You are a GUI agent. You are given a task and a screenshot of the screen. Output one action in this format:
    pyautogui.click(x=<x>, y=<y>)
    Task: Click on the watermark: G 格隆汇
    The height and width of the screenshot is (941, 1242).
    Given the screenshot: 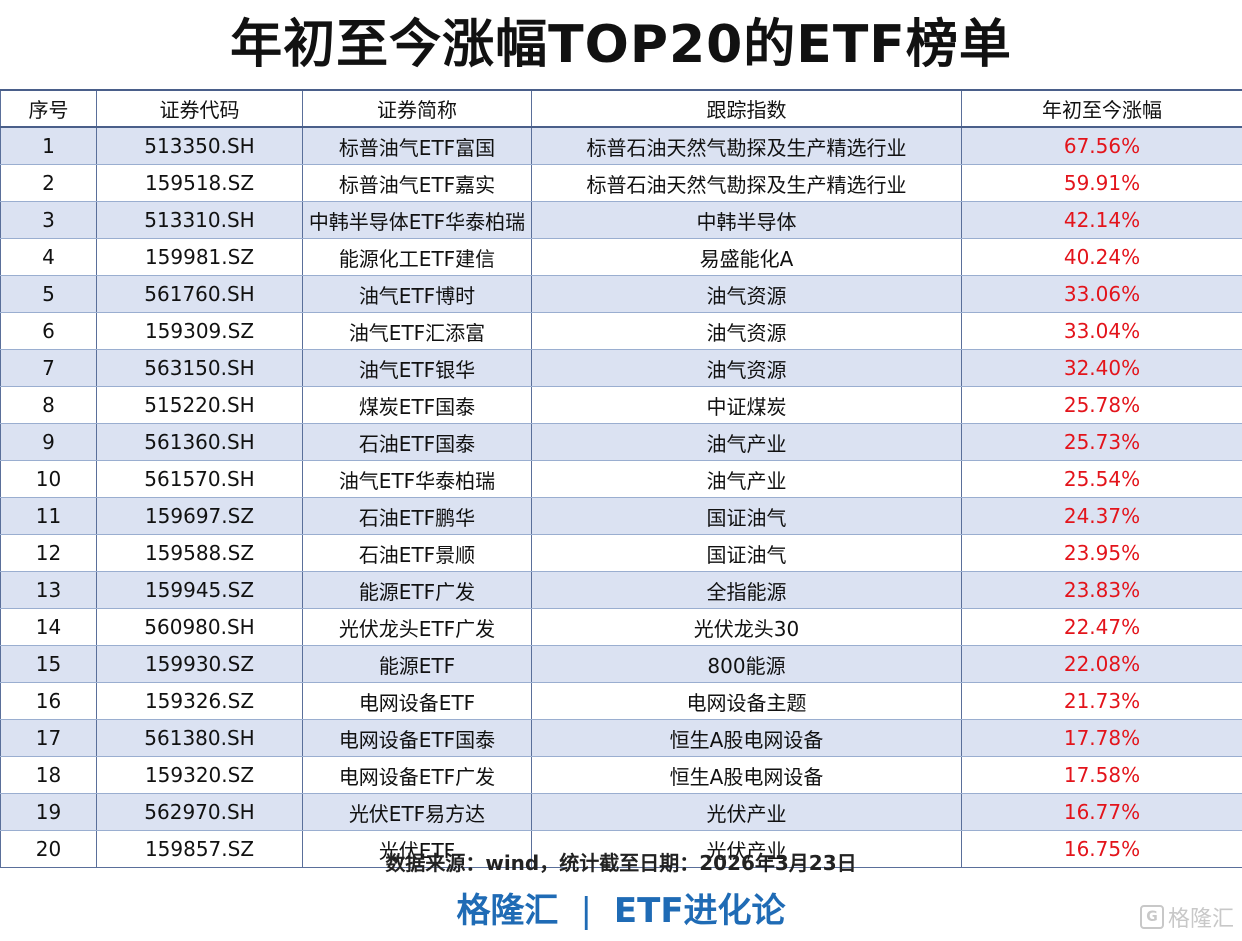 What is the action you would take?
    pyautogui.click(x=1186, y=917)
    